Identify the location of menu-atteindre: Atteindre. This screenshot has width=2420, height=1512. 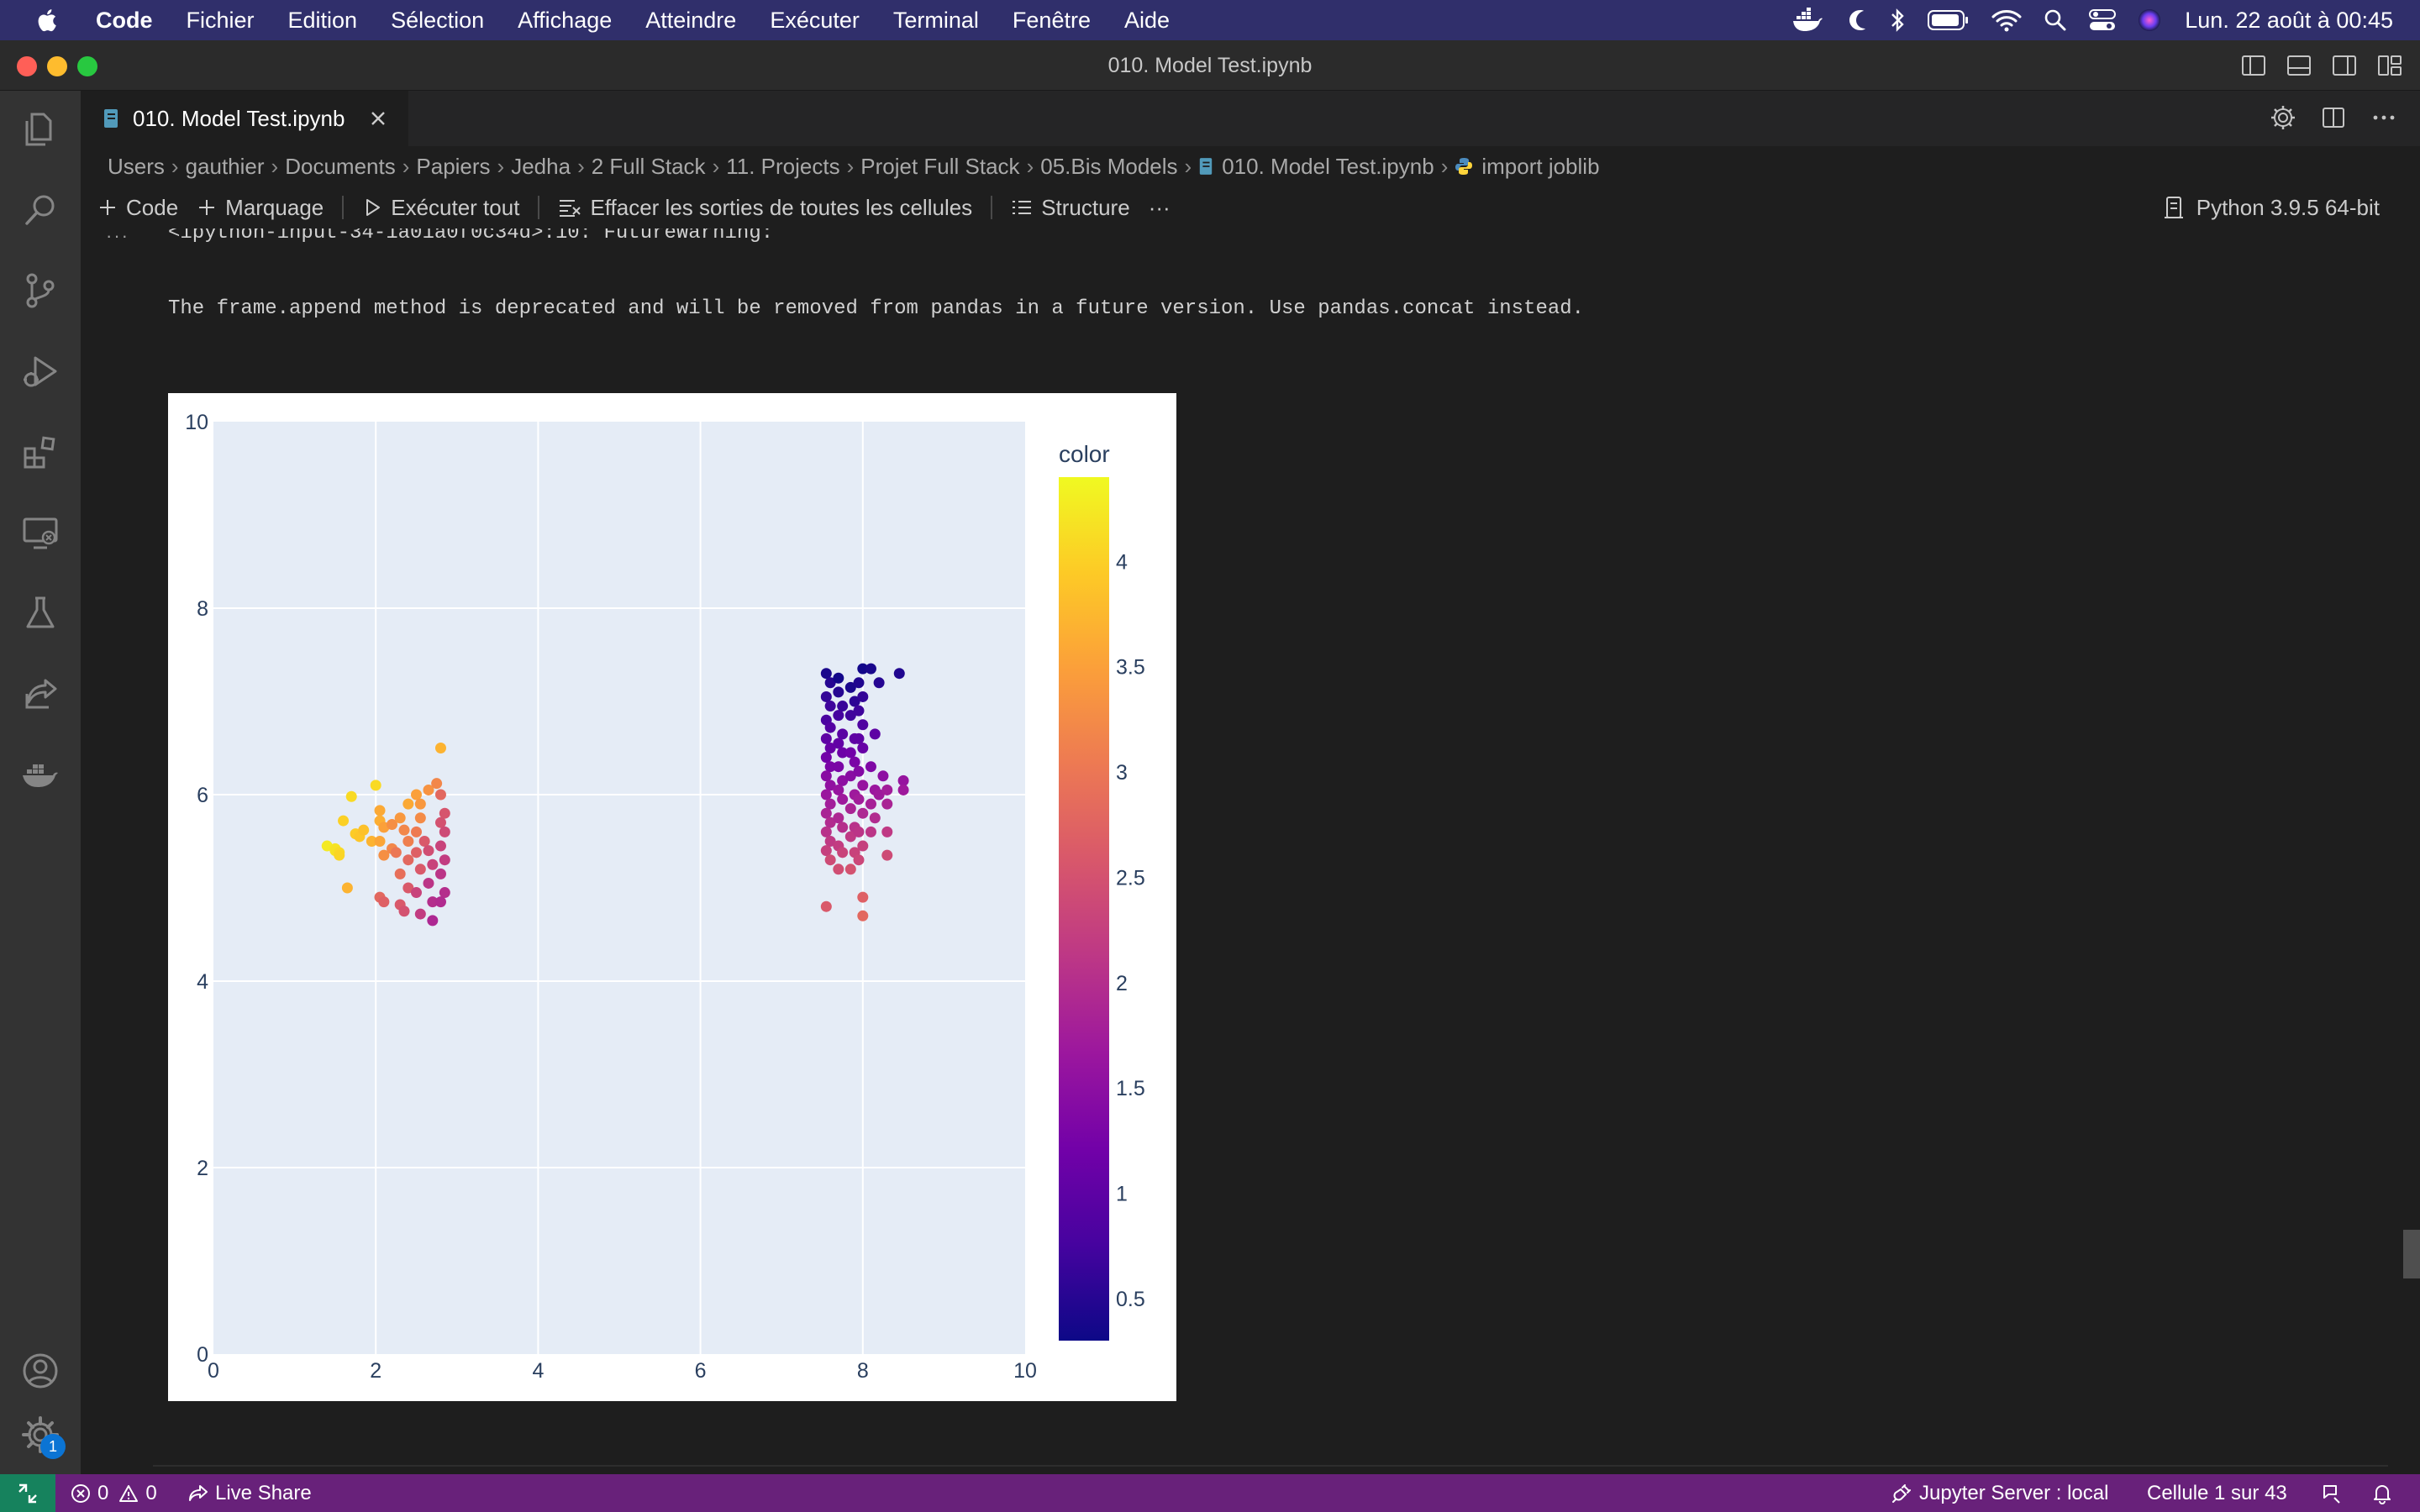
(691, 20).